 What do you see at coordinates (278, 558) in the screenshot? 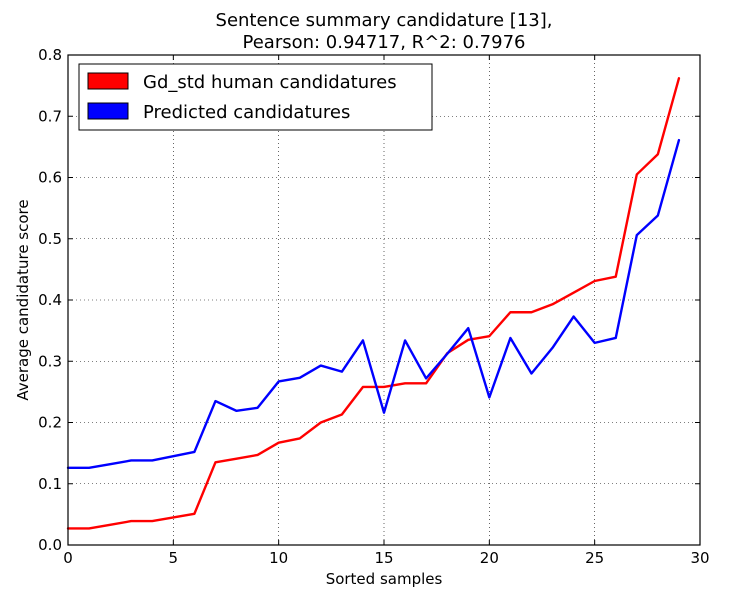
I see `x-tick-label: 10` at bounding box center [278, 558].